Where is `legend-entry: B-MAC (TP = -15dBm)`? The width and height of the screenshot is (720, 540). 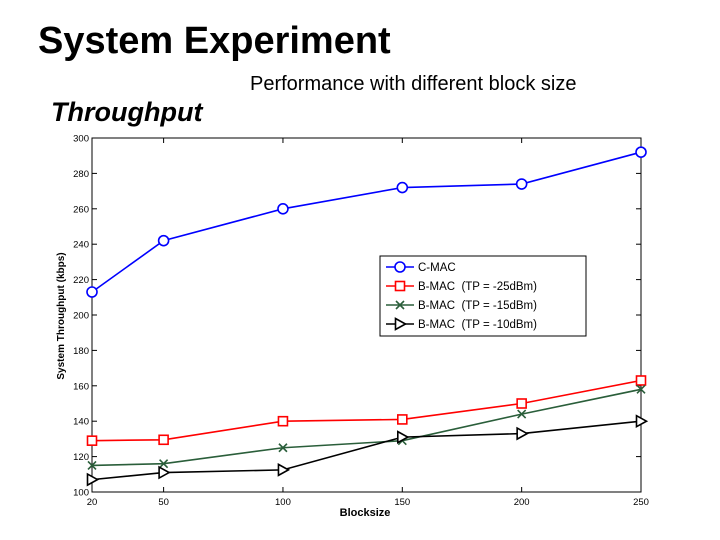 legend-entry: B-MAC (TP = -15dBm) is located at coordinates (461, 306).